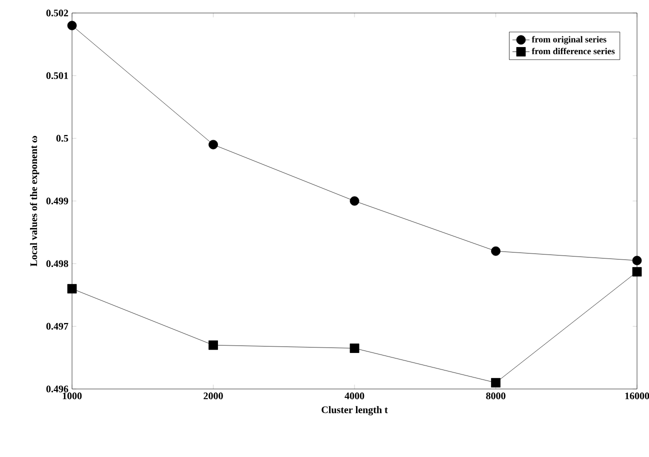 This screenshot has width=649, height=457. I want to click on x-tick-label: 4000, so click(354, 396).